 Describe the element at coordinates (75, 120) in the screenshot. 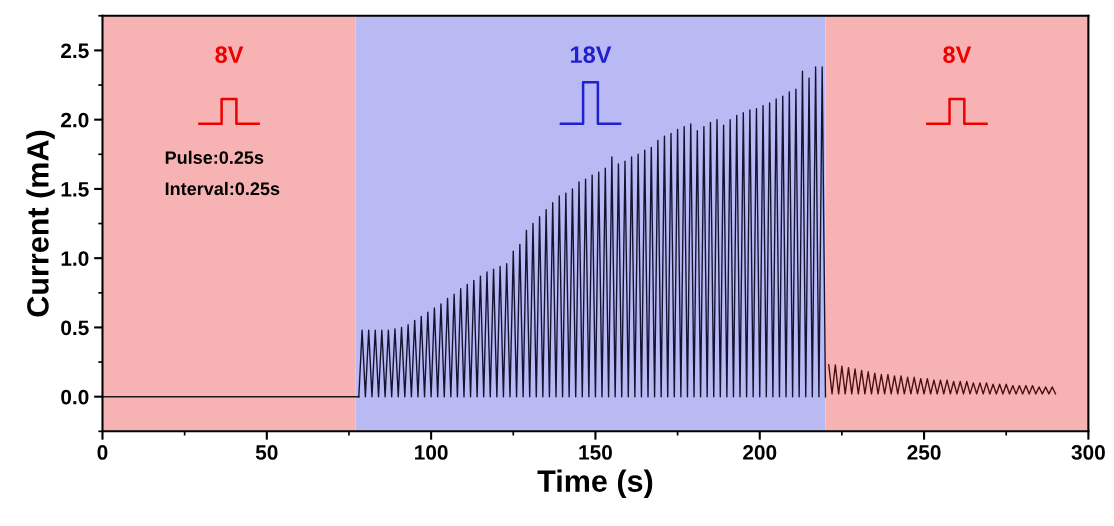

I see `y-tick-label: 2.0` at that location.